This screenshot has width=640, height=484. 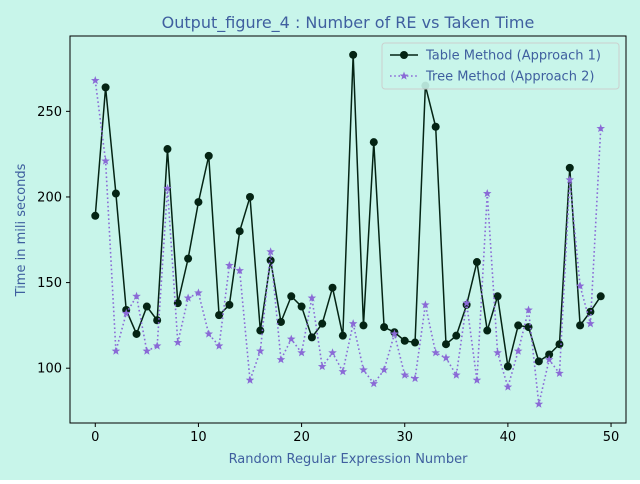 I want to click on x-tick-label: 20, so click(x=301, y=437).